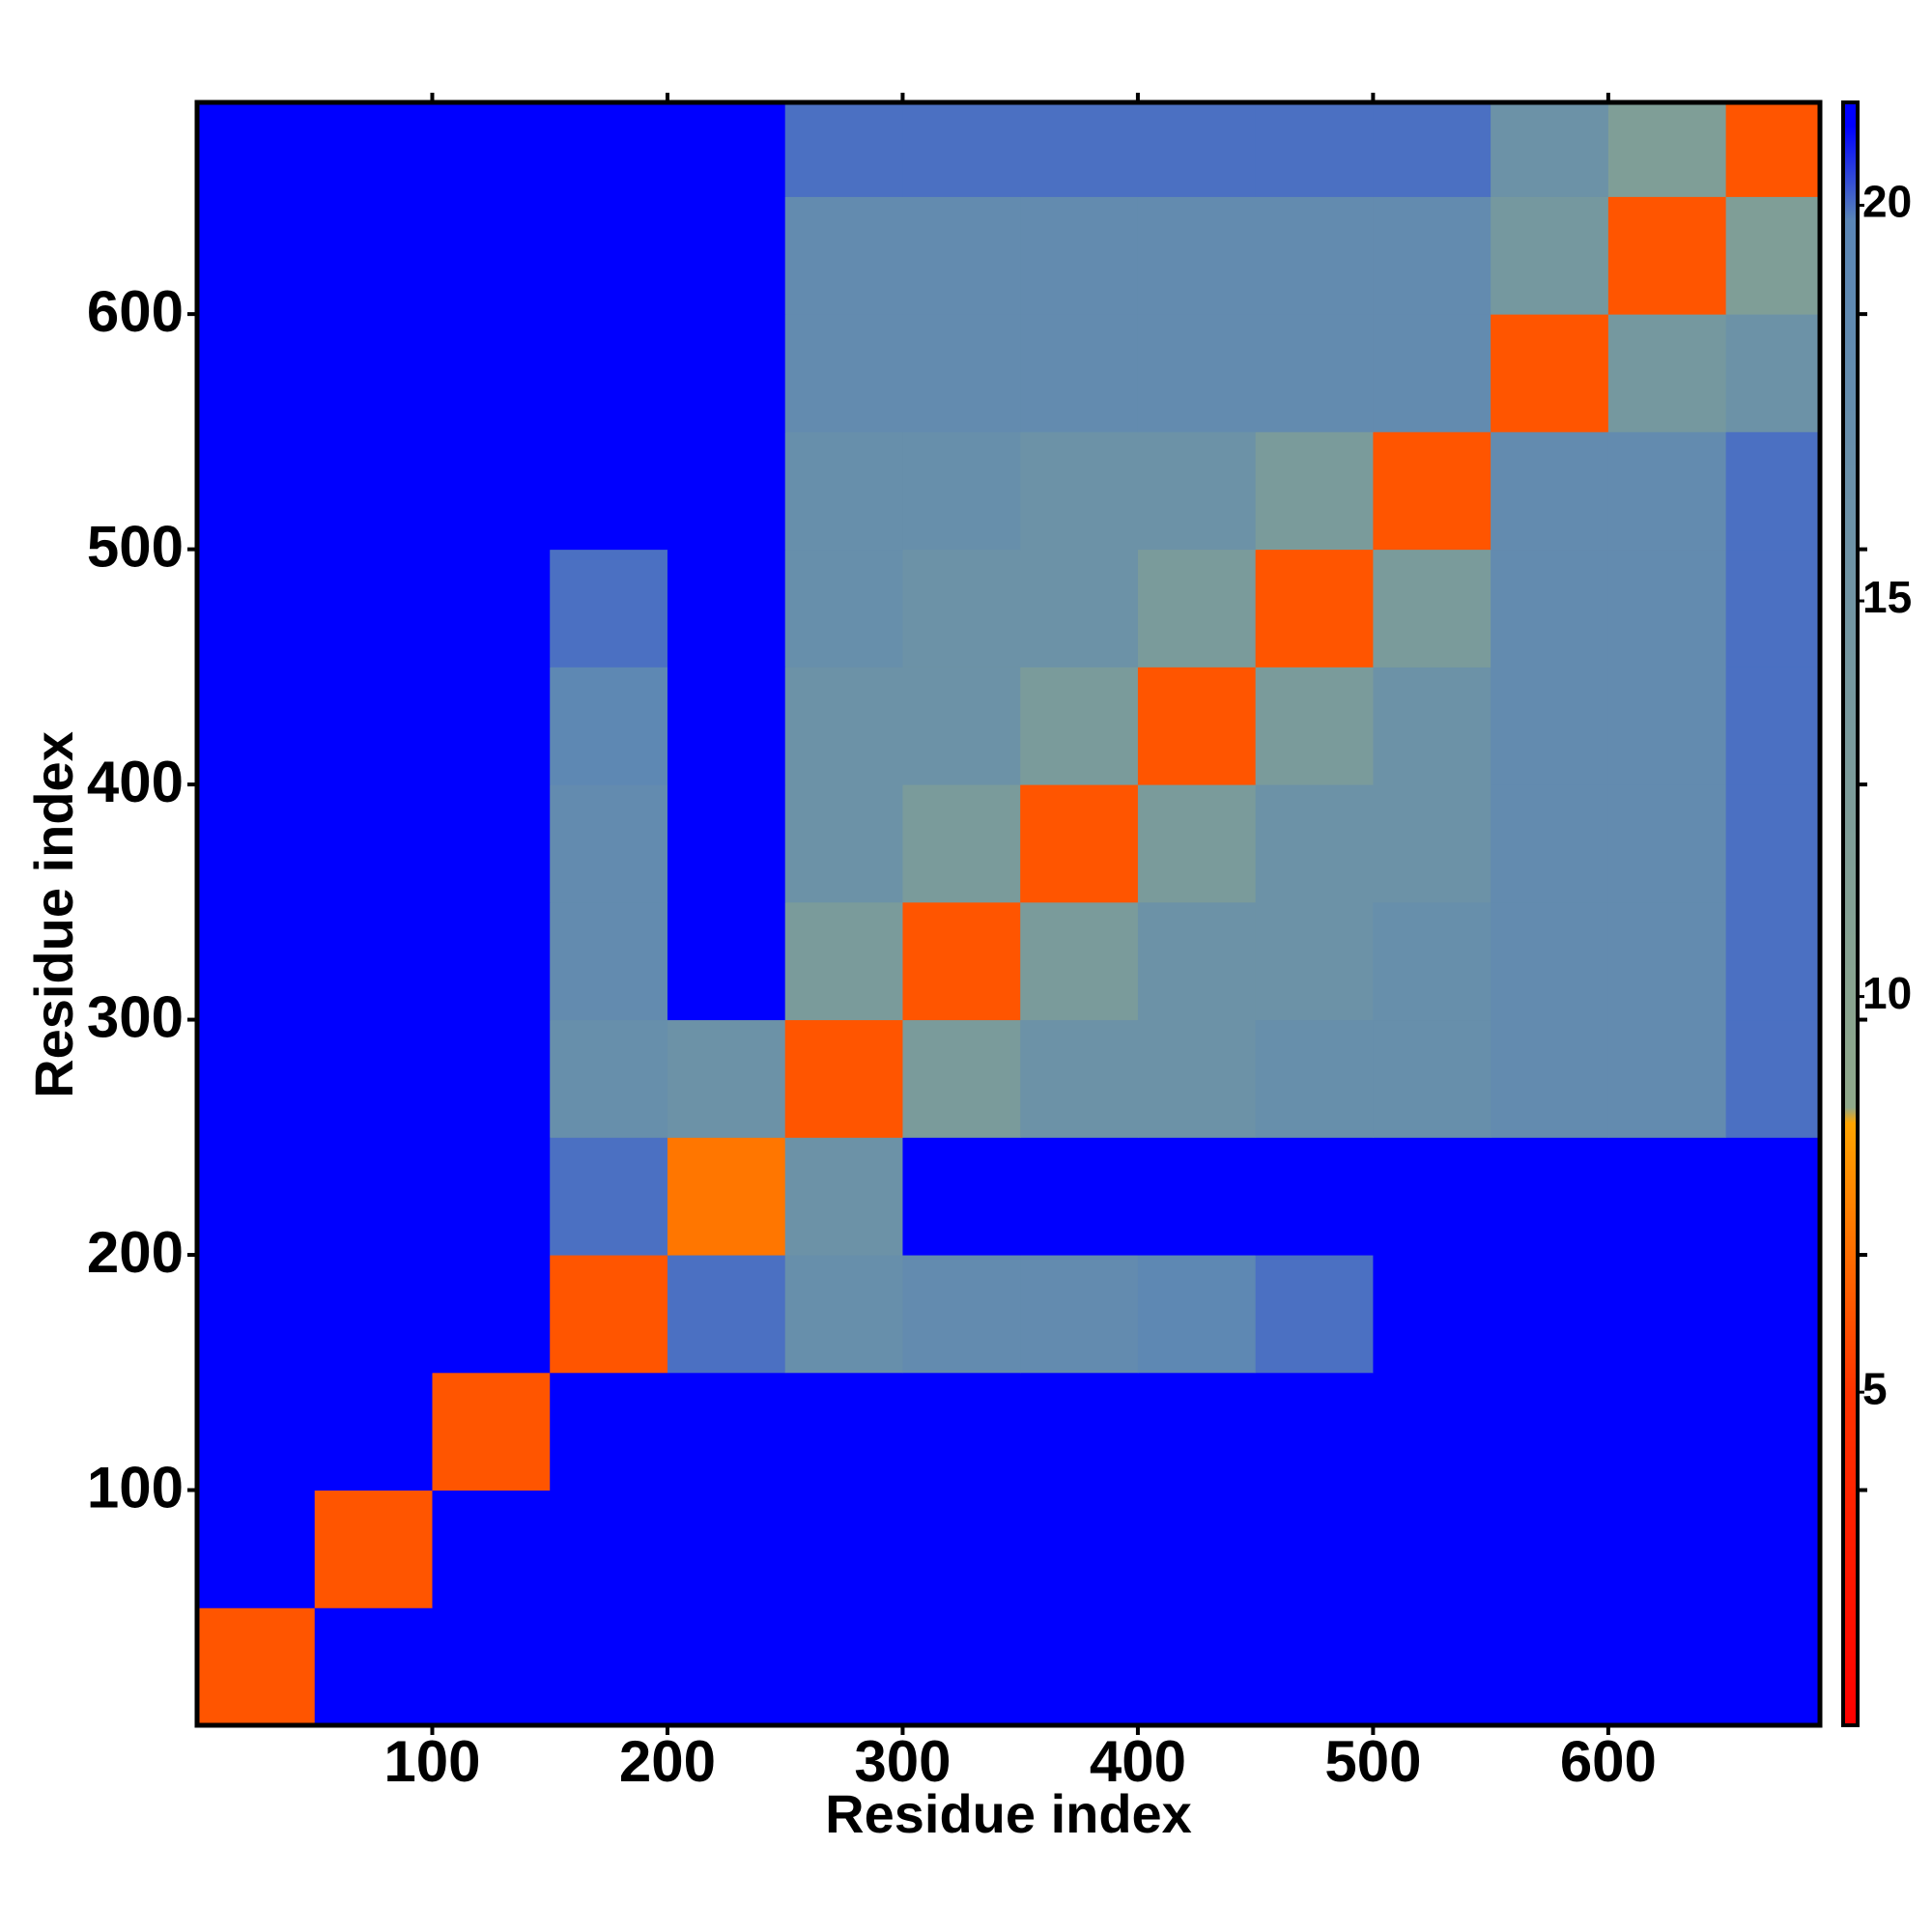  Describe the element at coordinates (1138, 1761) in the screenshot. I see `x-tick-label: 400` at that location.